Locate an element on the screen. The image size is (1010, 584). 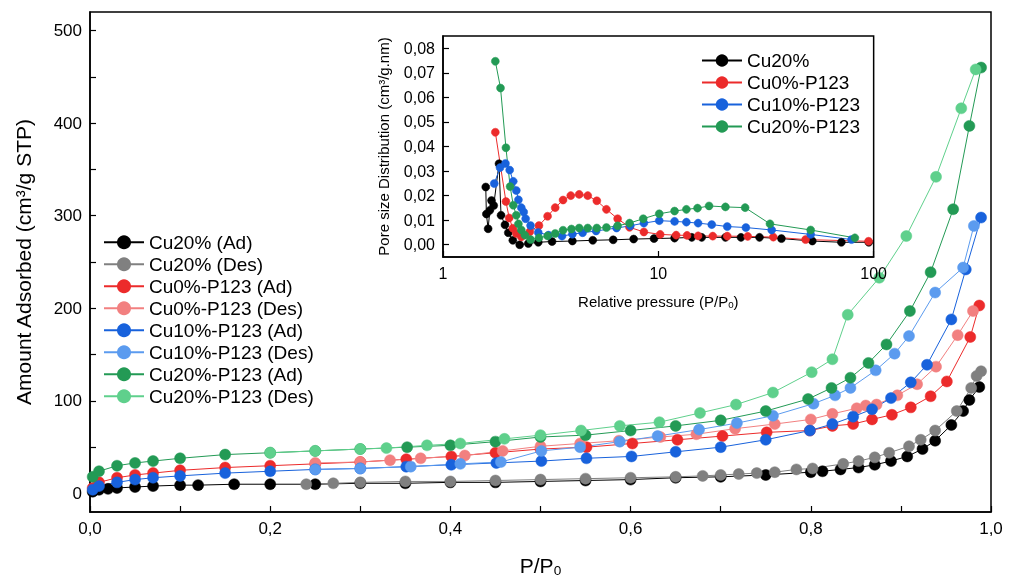
legend-label: Cu0%-P123 is located at coordinates (798, 82).